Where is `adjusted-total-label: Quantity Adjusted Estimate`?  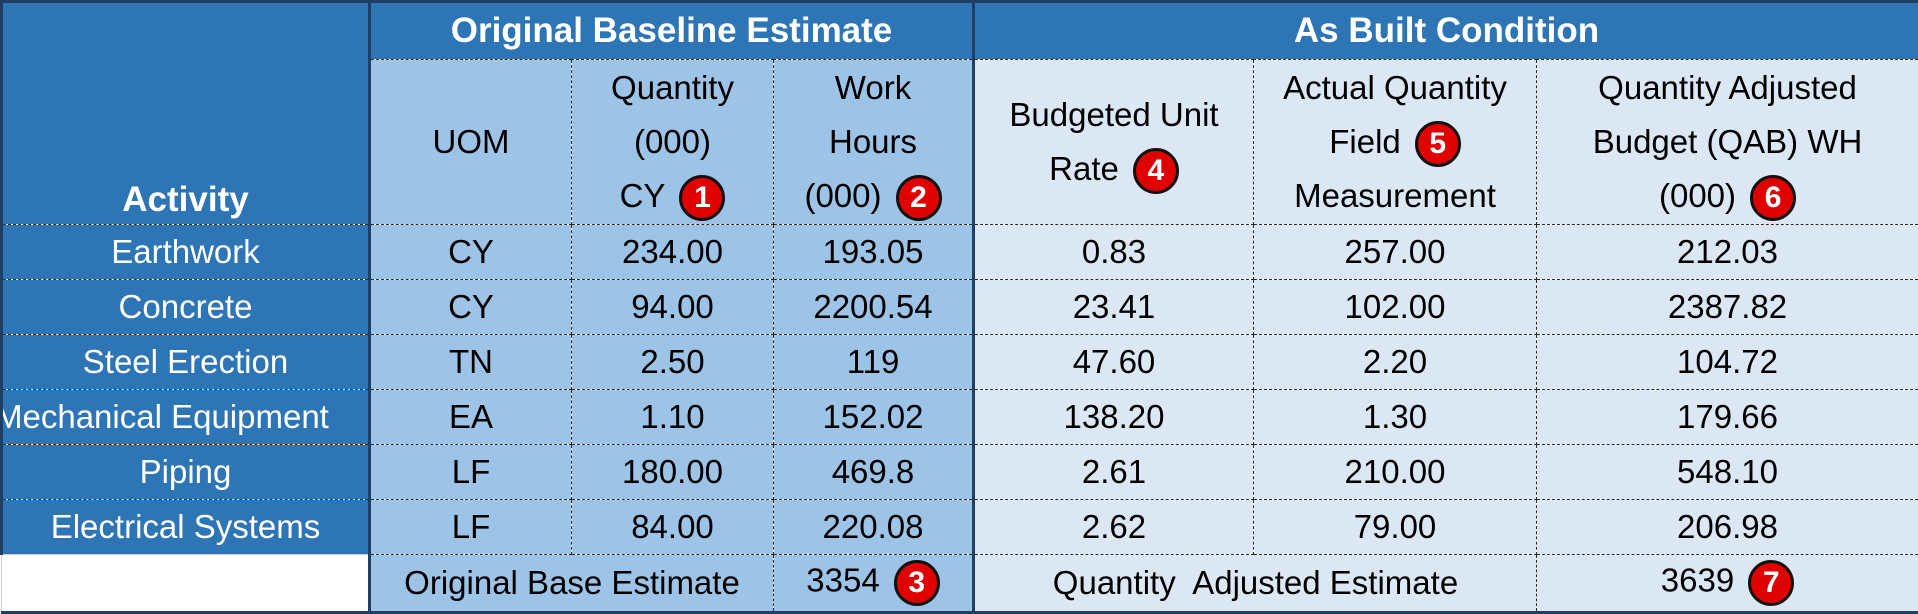 adjusted-total-label: Quantity Adjusted Estimate is located at coordinates (1255, 584).